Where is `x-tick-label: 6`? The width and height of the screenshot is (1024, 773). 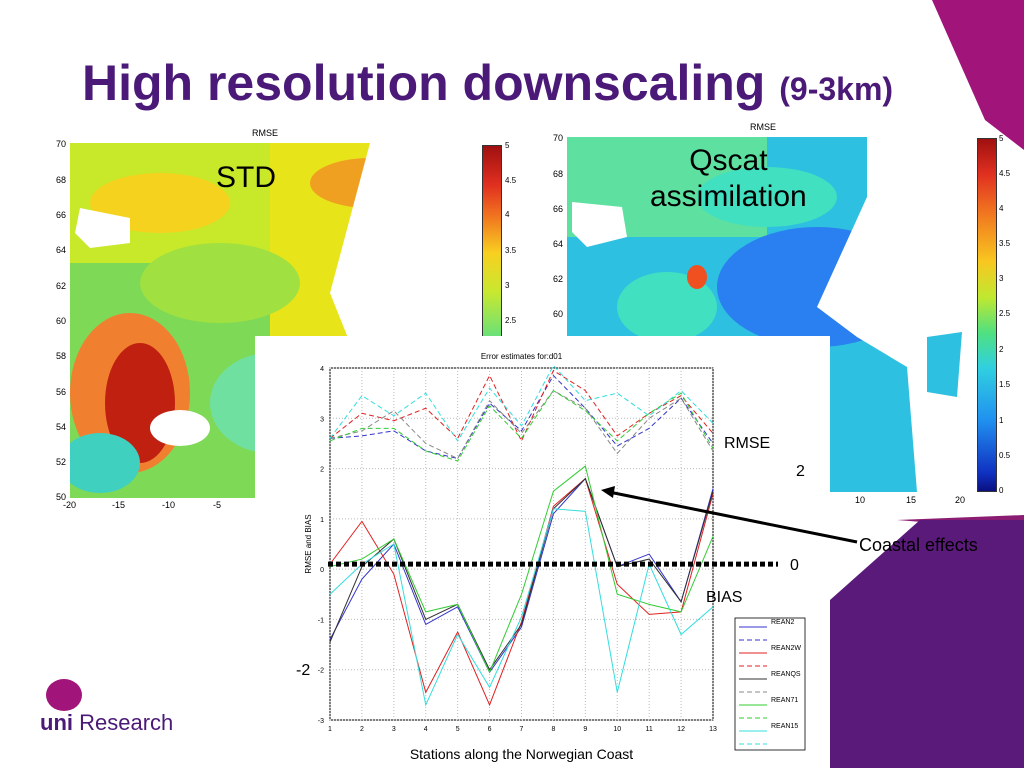 x-tick-label: 6 is located at coordinates (490, 729).